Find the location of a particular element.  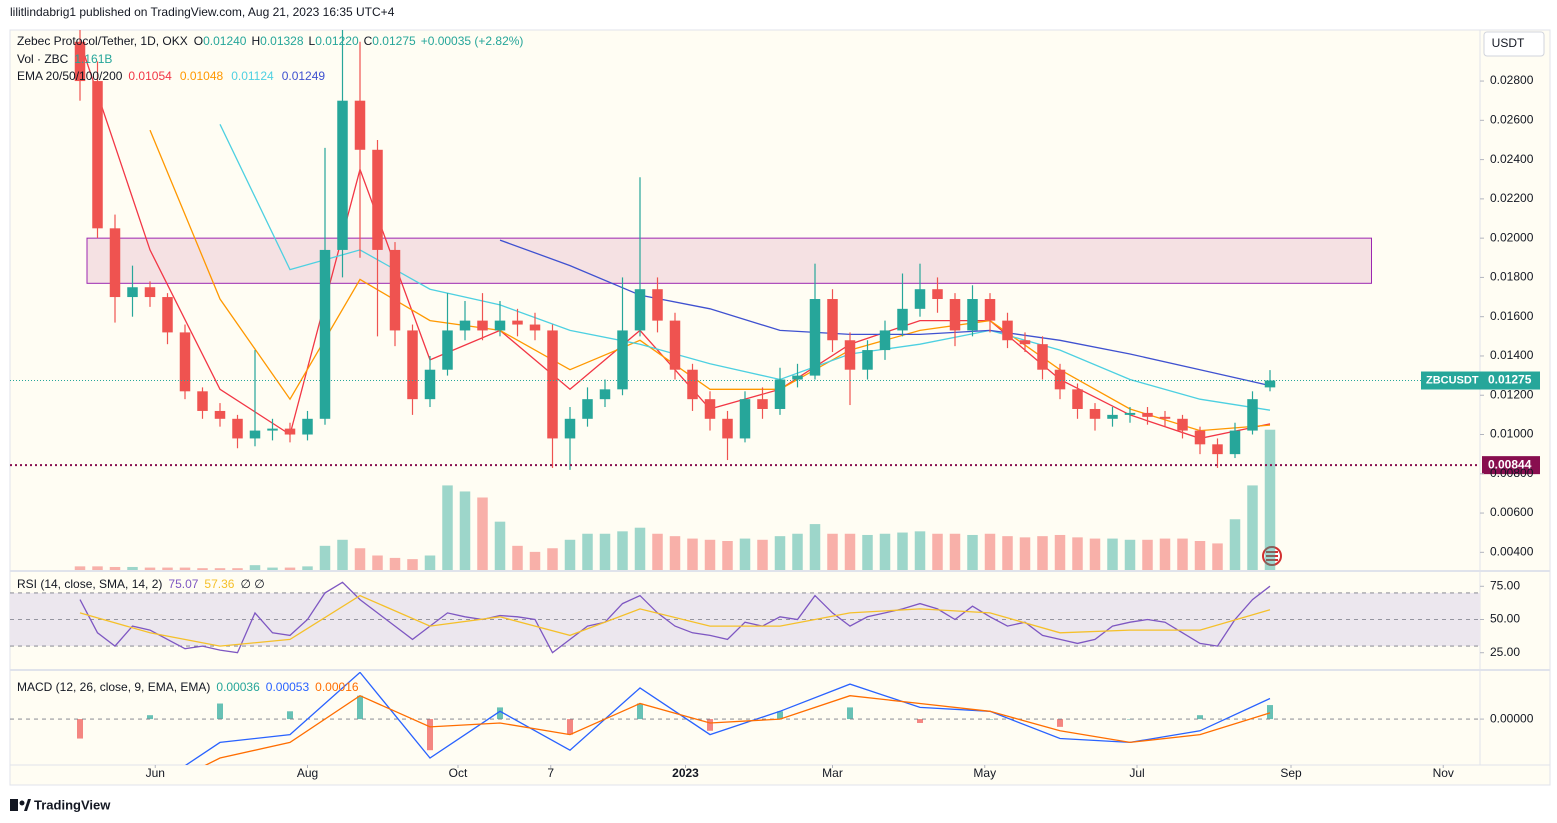

y-tick-label: 0.00000 is located at coordinates (1512, 718).